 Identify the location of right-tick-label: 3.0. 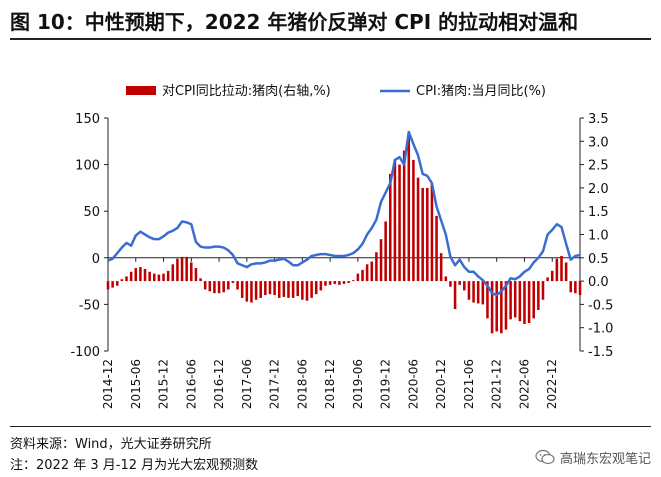
(598, 142).